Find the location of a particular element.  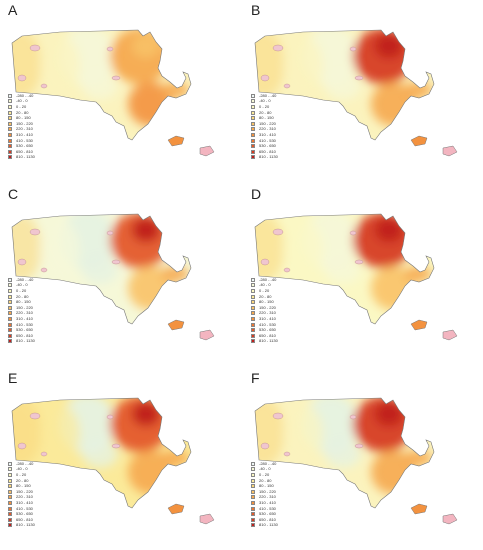

legend-entry: 20 - 80 is located at coordinates (21, 481).